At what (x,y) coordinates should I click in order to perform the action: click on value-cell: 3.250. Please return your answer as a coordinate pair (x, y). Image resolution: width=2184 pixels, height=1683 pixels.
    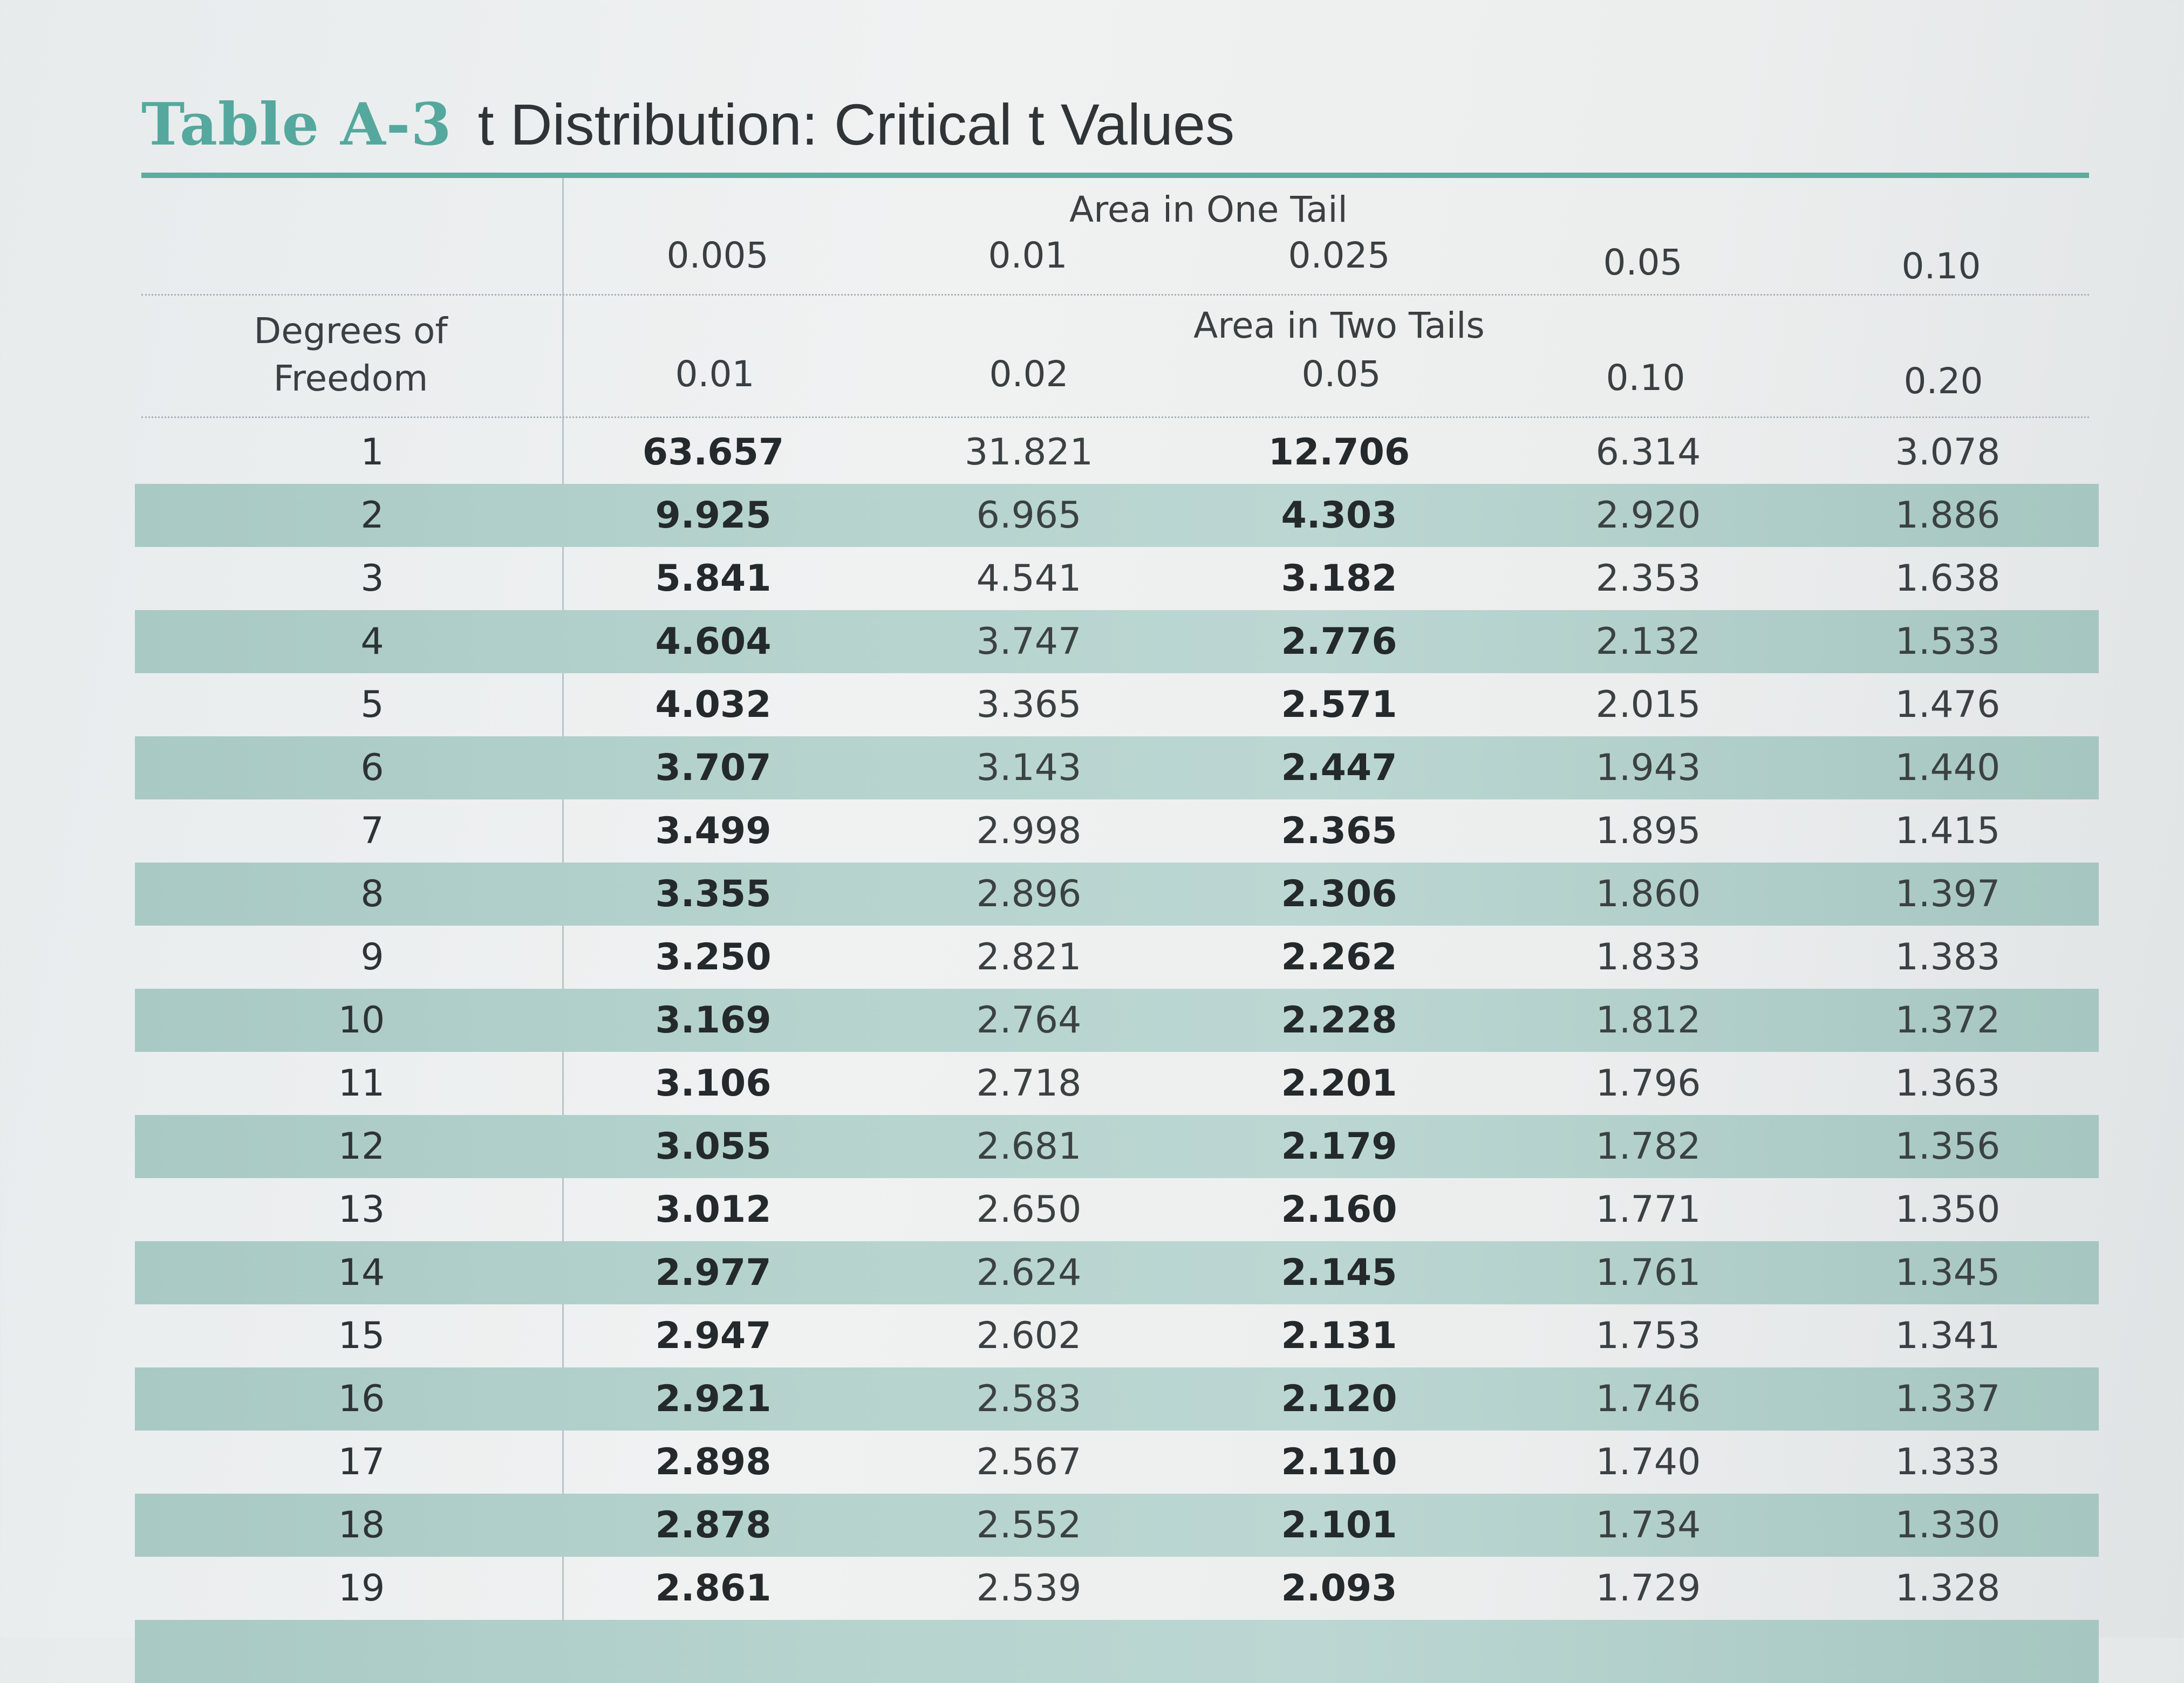
    Looking at the image, I should click on (714, 957).